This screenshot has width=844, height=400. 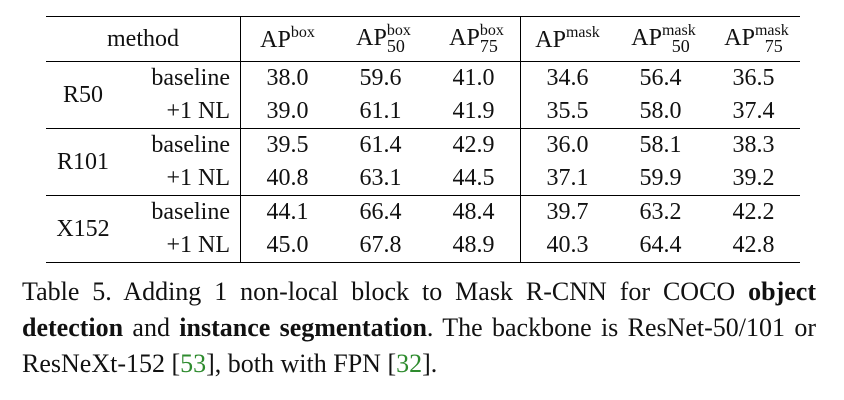 I want to click on metric-header: APmask75, so click(x=753, y=39).